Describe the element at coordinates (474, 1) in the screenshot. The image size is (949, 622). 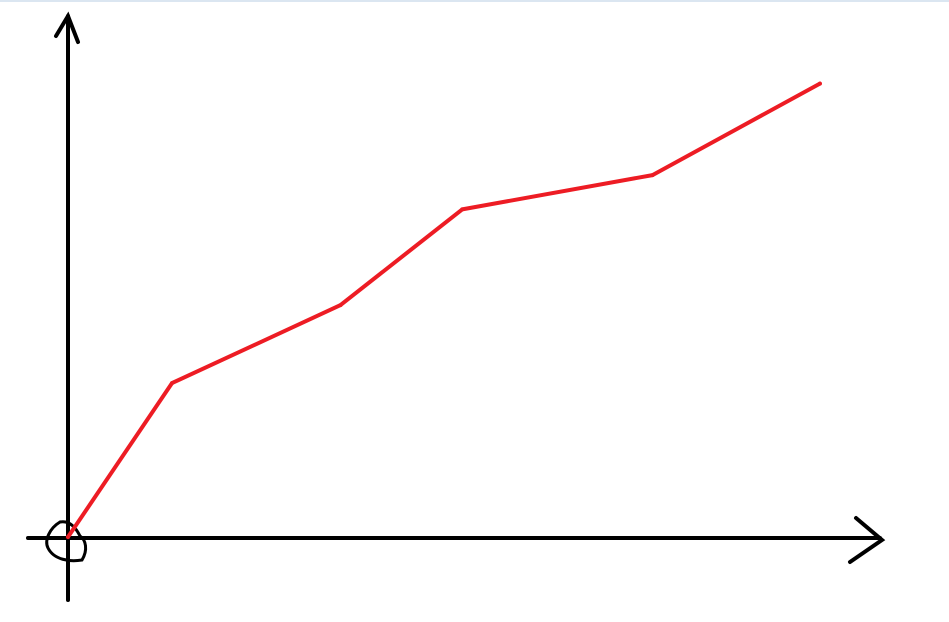
I see `window-top-border` at that location.